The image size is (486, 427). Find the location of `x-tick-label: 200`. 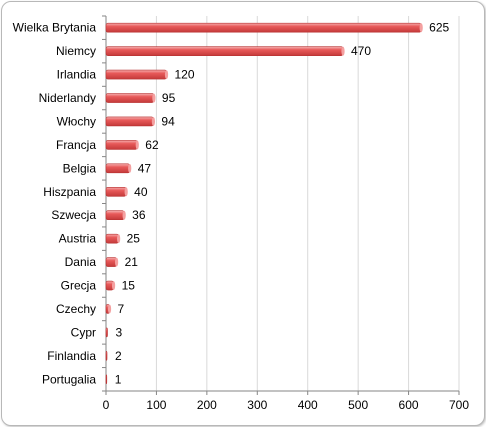

x-tick-label: 200 is located at coordinates (207, 405).